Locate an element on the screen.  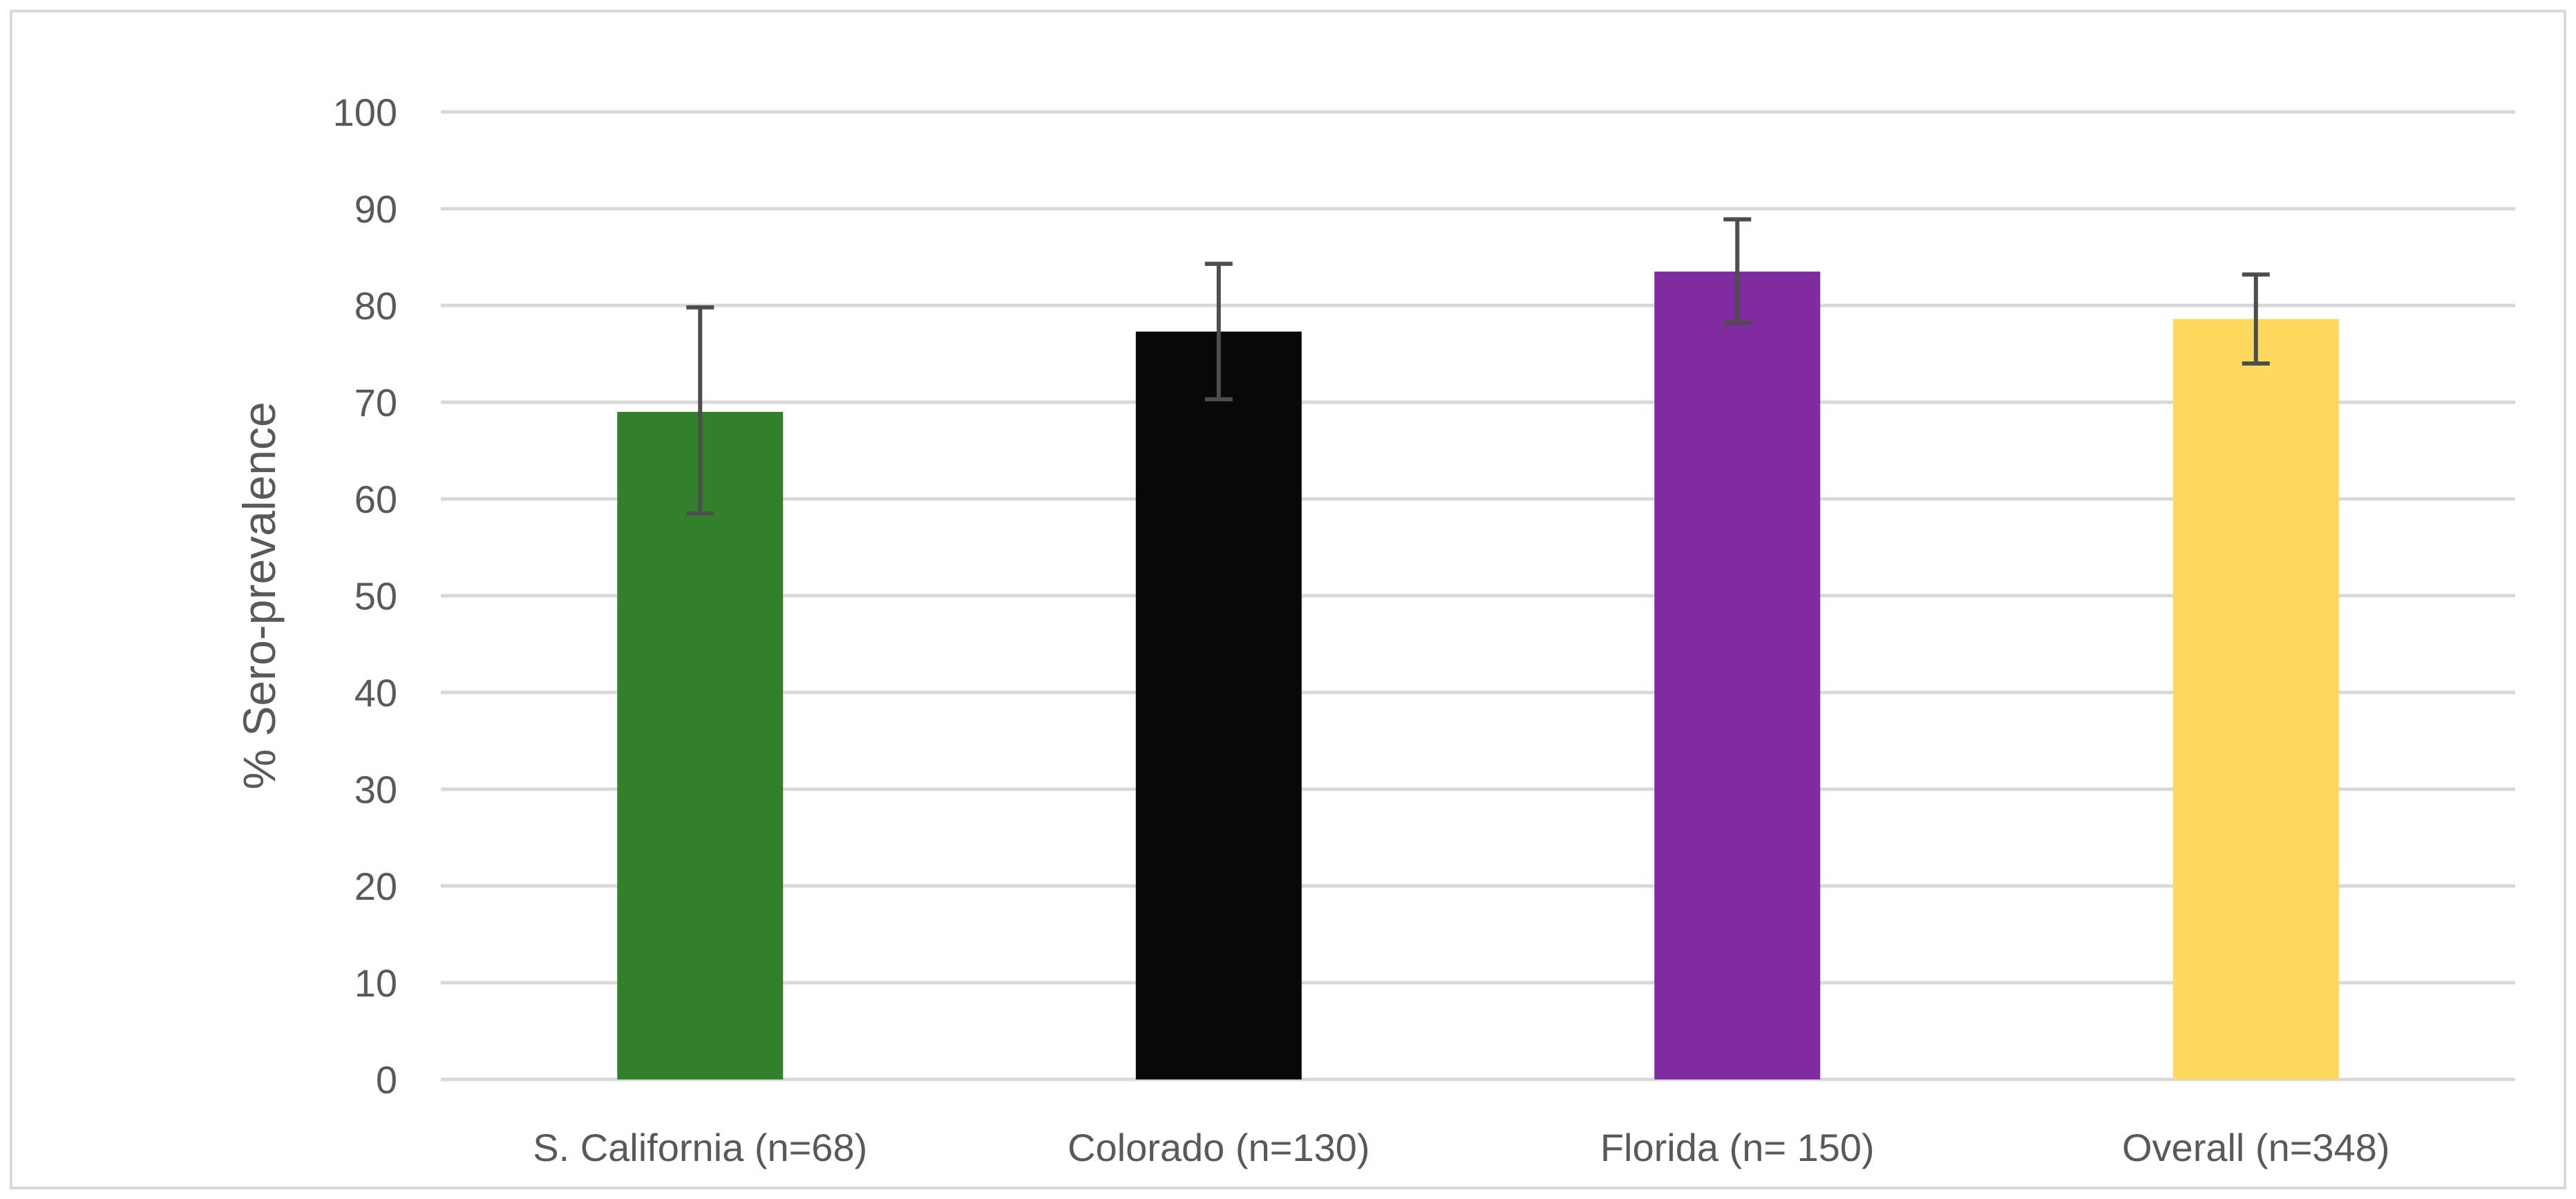
y-tick-label: 30 is located at coordinates (375, 789).